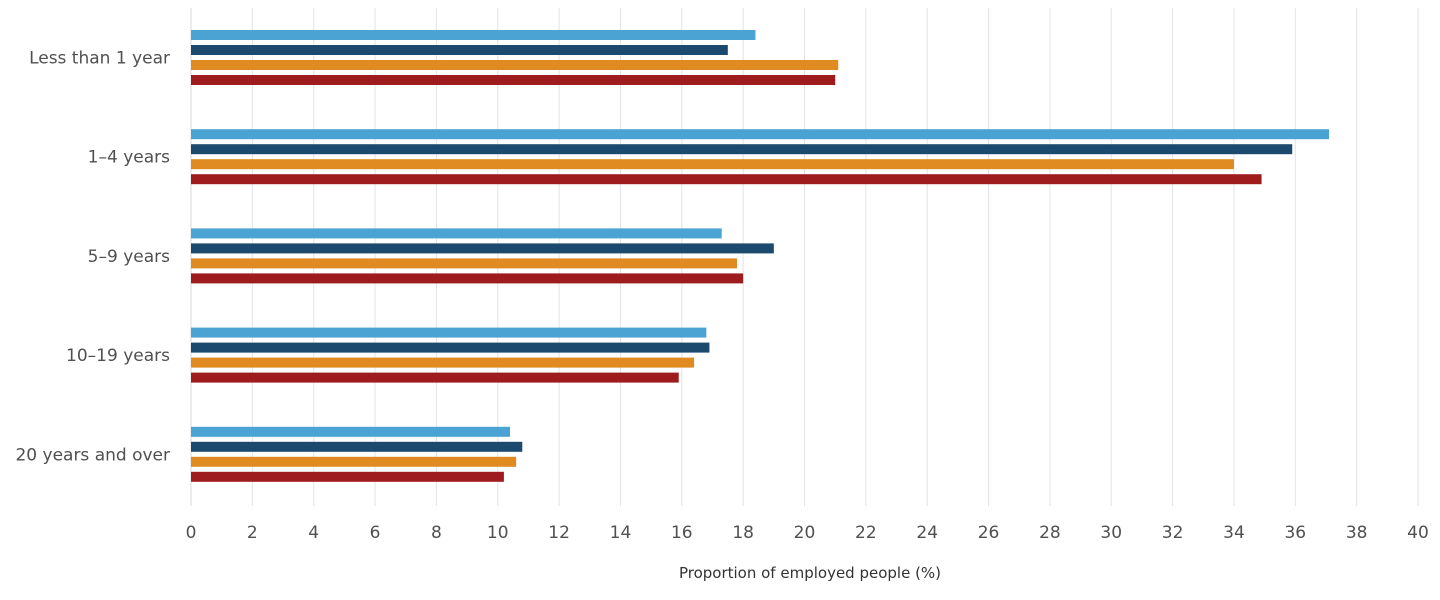 The image size is (1440, 600). What do you see at coordinates (99, 59) in the screenshot?
I see `category-label: Less than 1 year` at bounding box center [99, 59].